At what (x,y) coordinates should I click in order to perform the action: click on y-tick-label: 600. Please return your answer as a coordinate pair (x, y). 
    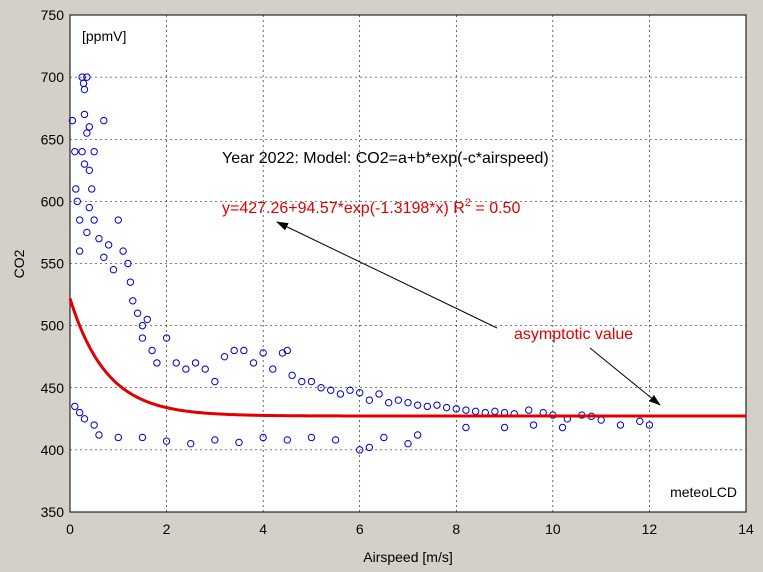
    Looking at the image, I should click on (53, 201).